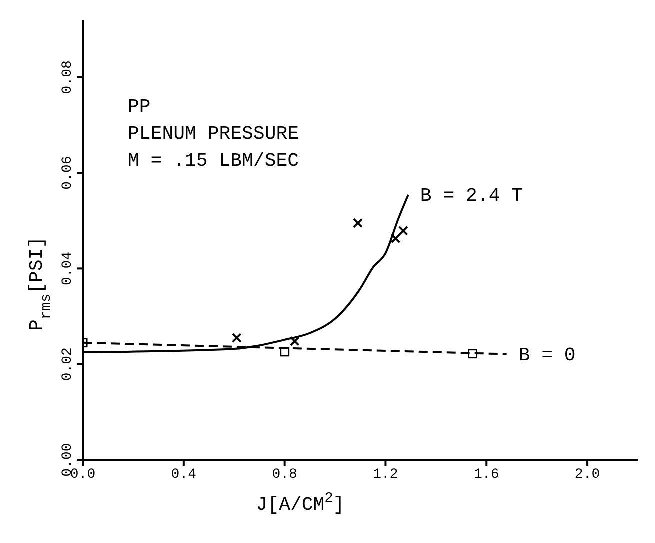 This screenshot has width=655, height=543. What do you see at coordinates (214, 134) in the screenshot?
I see `annotation: PLENUM PRESSURE` at bounding box center [214, 134].